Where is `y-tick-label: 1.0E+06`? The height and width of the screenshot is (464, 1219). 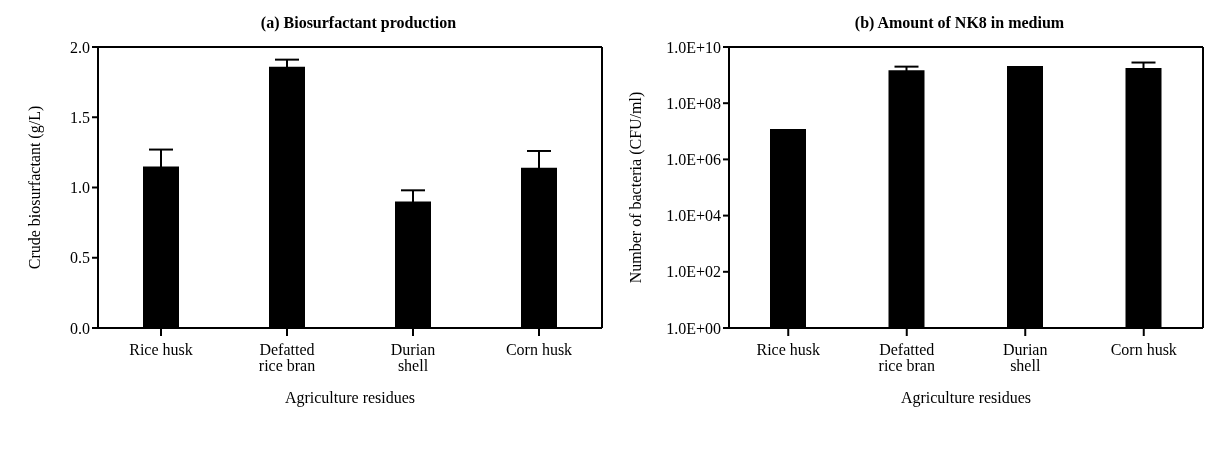 y-tick-label: 1.0E+06 is located at coordinates (693, 160).